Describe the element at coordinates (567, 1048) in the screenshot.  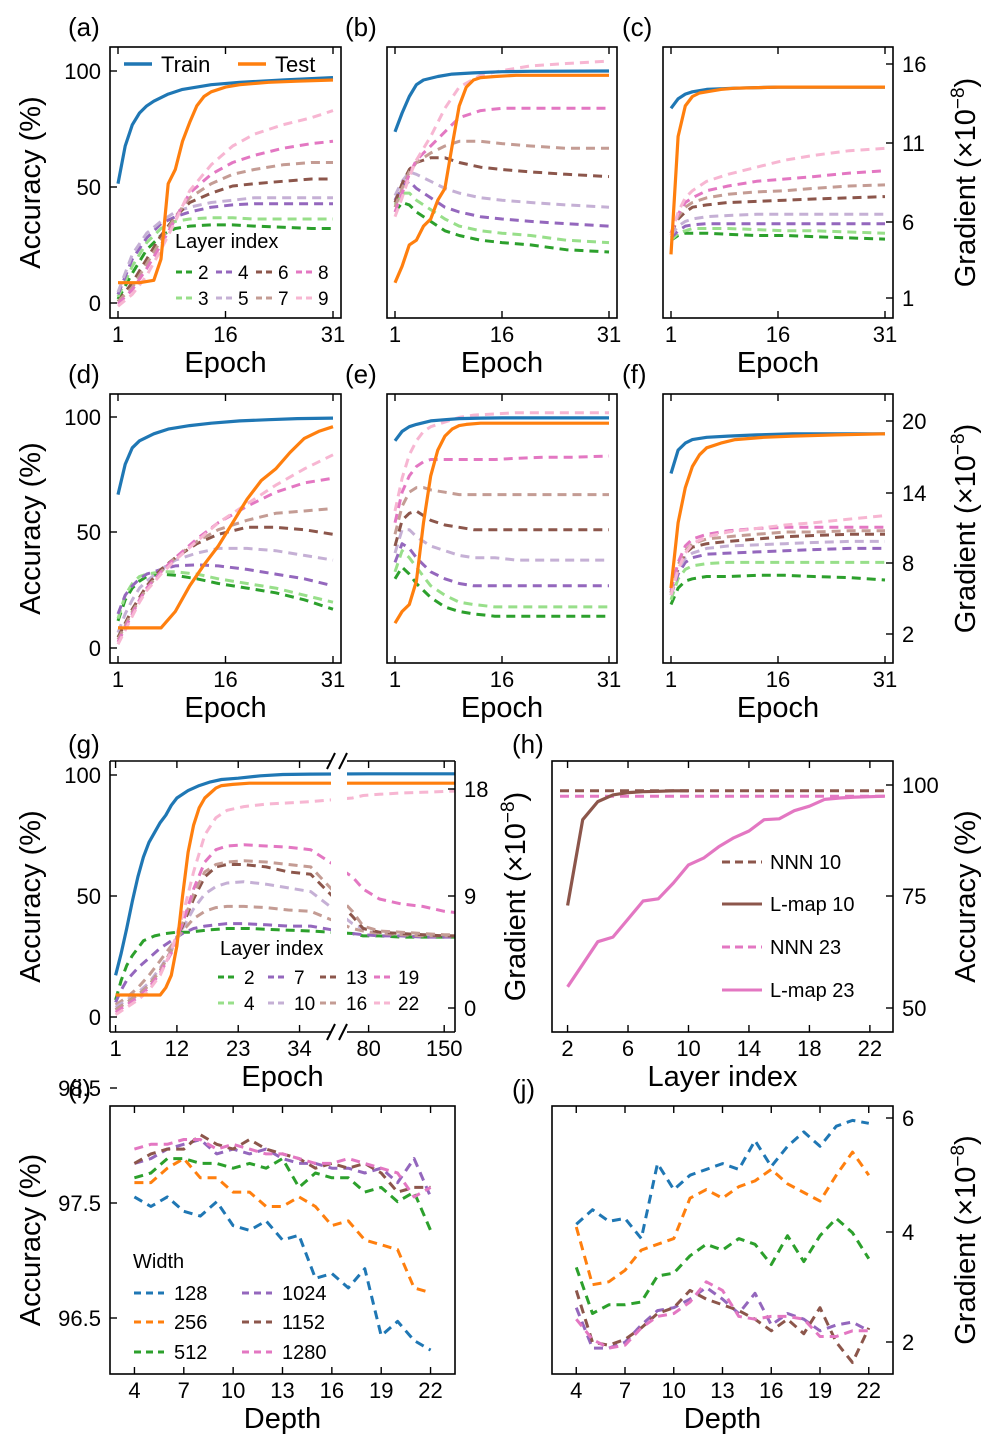
I see `panel-h-xtick-label: 2` at that location.